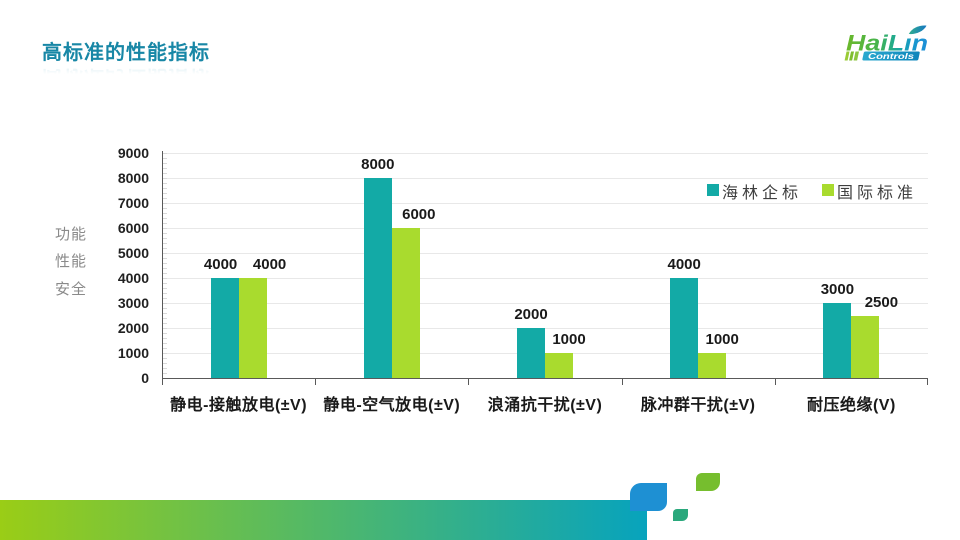  I want to click on svg-text: HaiLın, so click(887, 43).